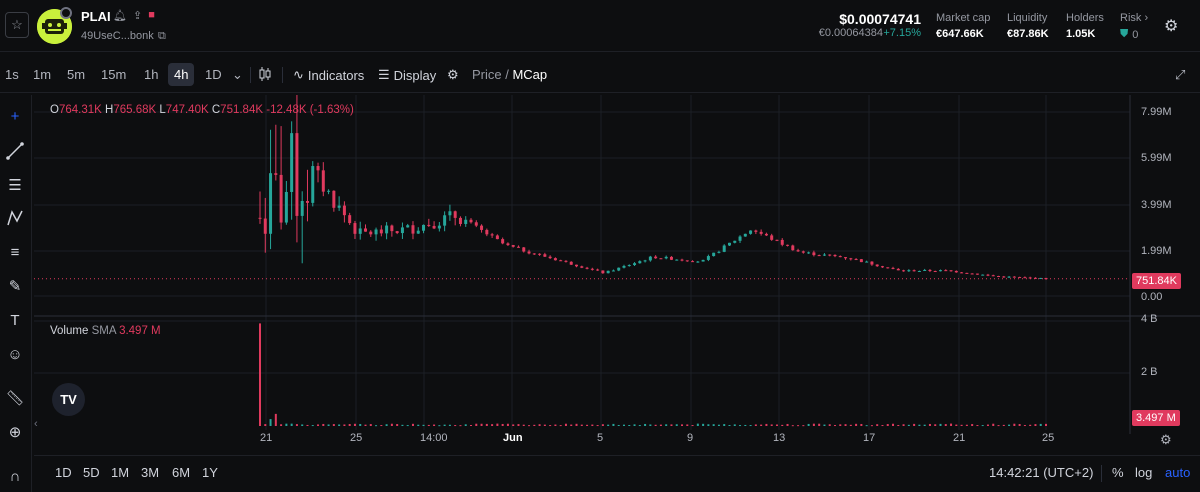 This screenshot has width=1200, height=492. What do you see at coordinates (187, 110) in the screenshot?
I see `low-value: 747.40K` at bounding box center [187, 110].